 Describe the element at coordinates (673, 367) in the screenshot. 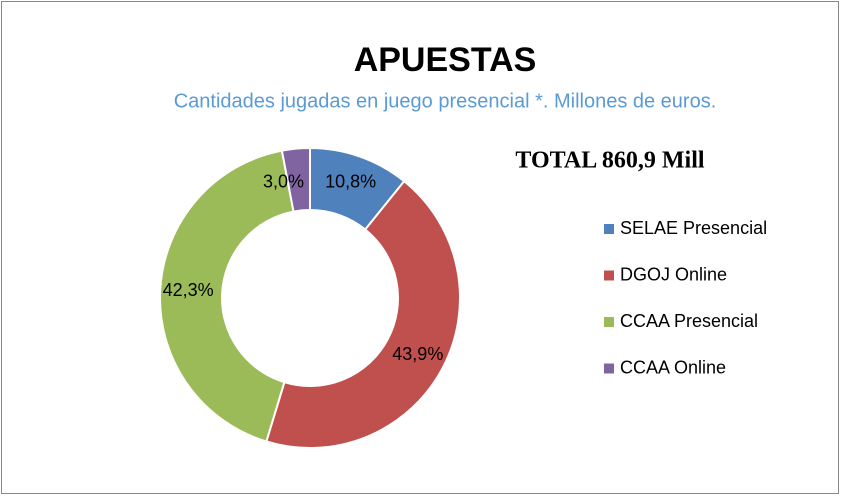

I see `legend-label: CCAA Online` at that location.